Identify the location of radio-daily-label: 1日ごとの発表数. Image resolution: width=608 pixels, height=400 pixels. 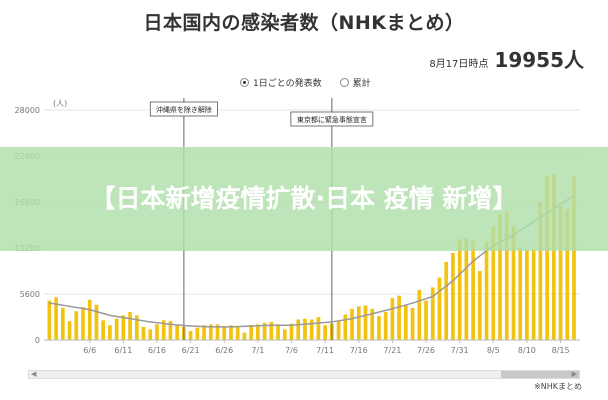
(287, 84).